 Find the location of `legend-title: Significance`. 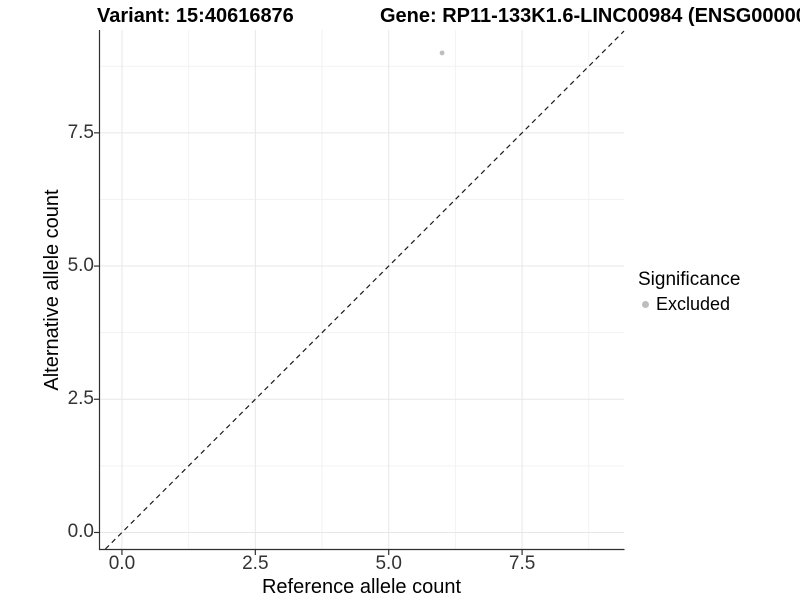

legend-title: Significance is located at coordinates (689, 279).